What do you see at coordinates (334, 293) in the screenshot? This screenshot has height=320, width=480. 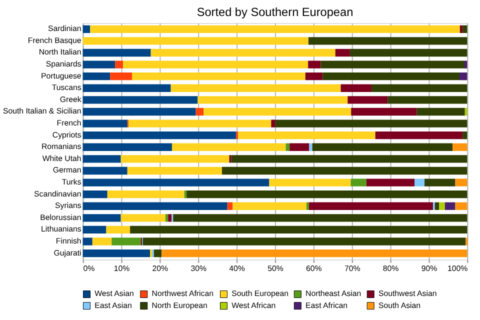 I see `legend-label: Northeast Asian` at bounding box center [334, 293].